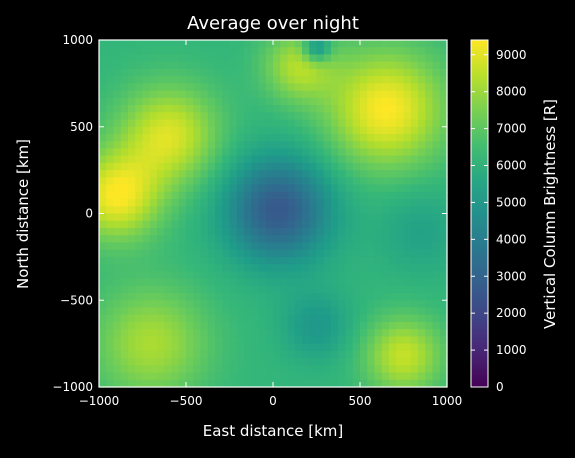 The height and width of the screenshot is (458, 575). I want to click on colorbar-frame, so click(479, 213).